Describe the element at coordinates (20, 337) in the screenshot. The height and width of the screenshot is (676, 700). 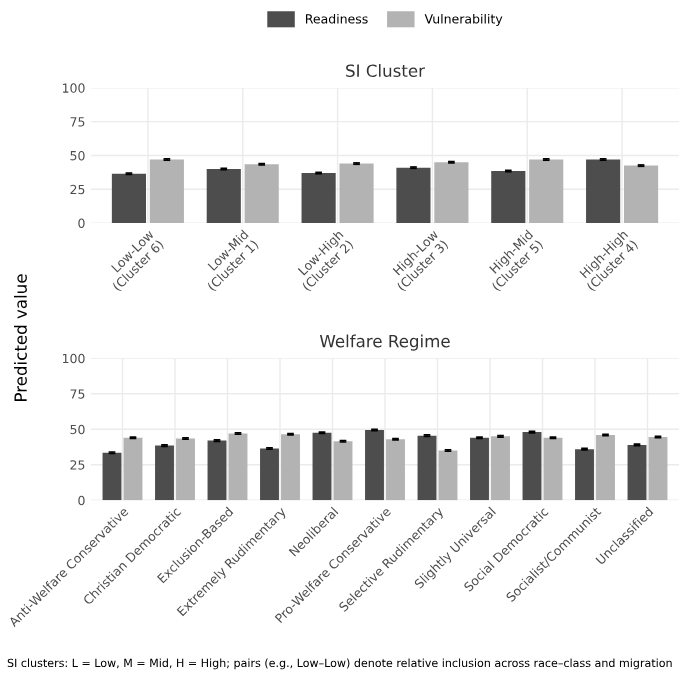
I see `y-axis-title: Predicted value` at that location.